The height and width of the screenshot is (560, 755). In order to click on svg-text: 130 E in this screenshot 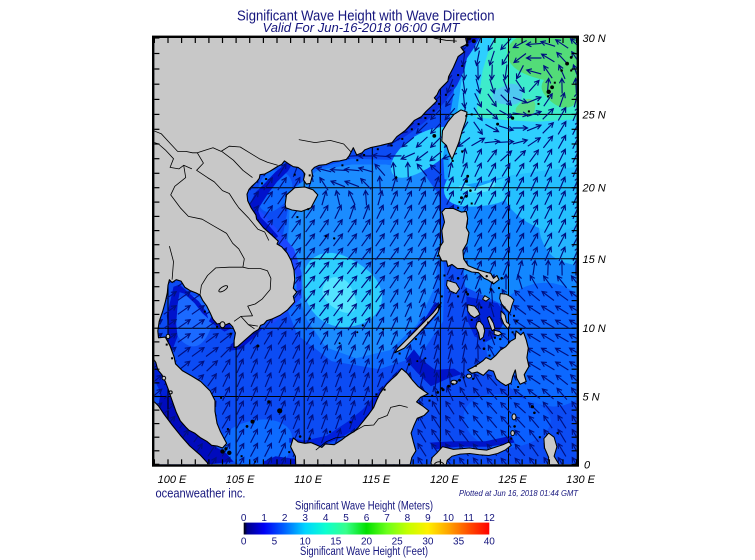, I will do `click(580, 480)`.